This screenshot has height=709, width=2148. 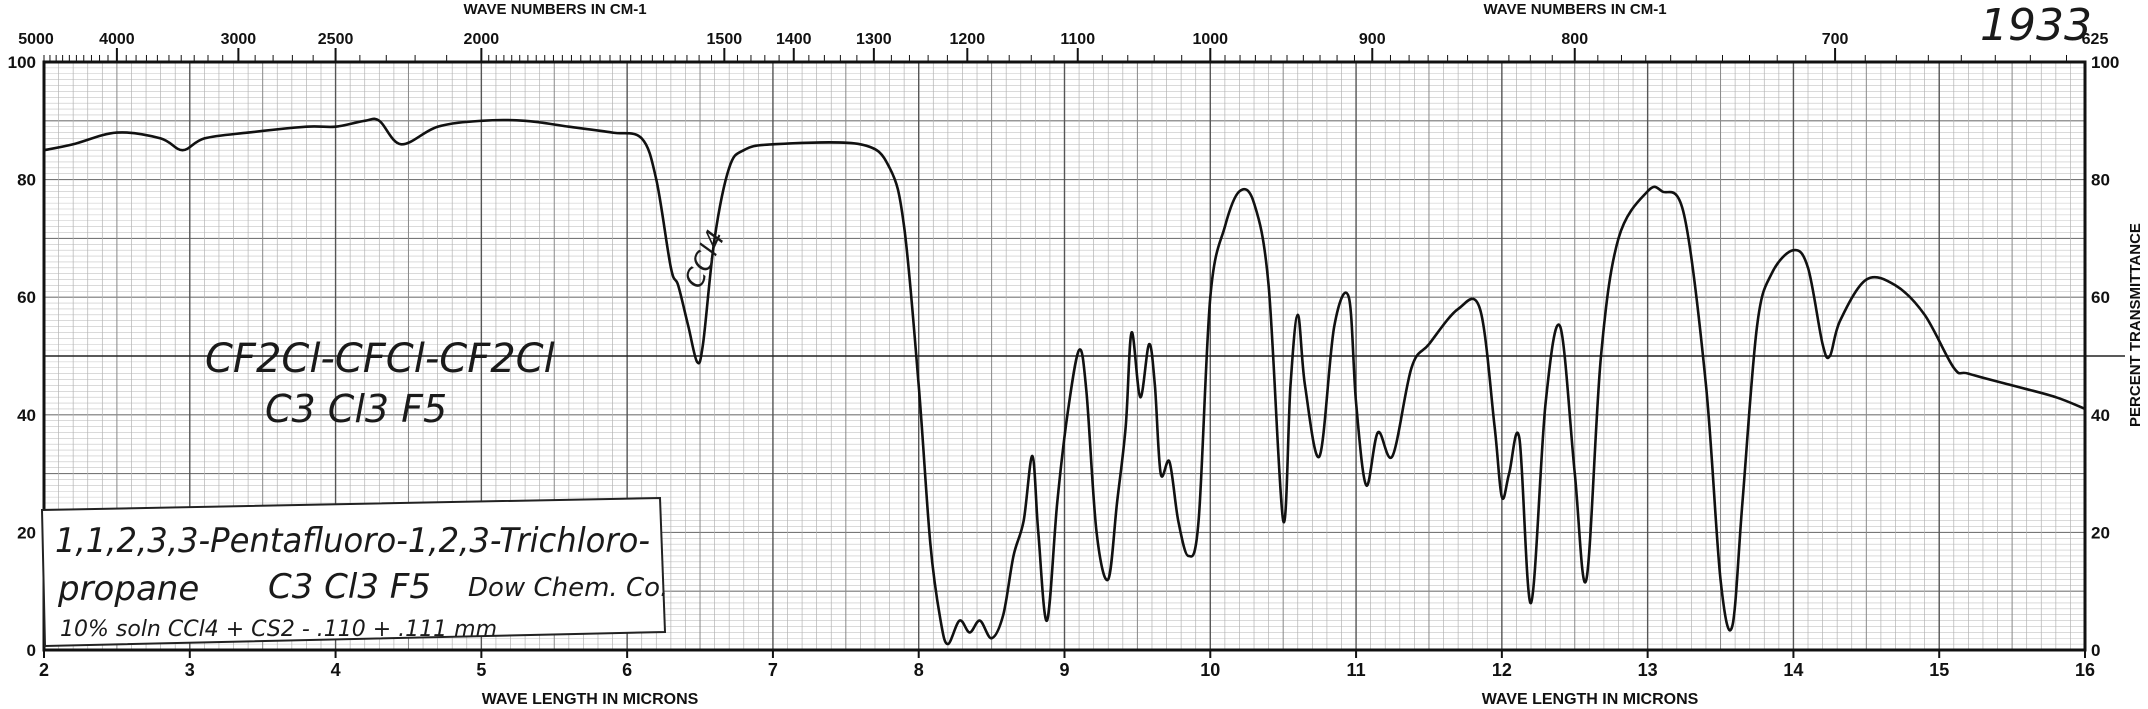 What do you see at coordinates (1648, 670) in the screenshot?
I see `x-tick-label: 13` at bounding box center [1648, 670].